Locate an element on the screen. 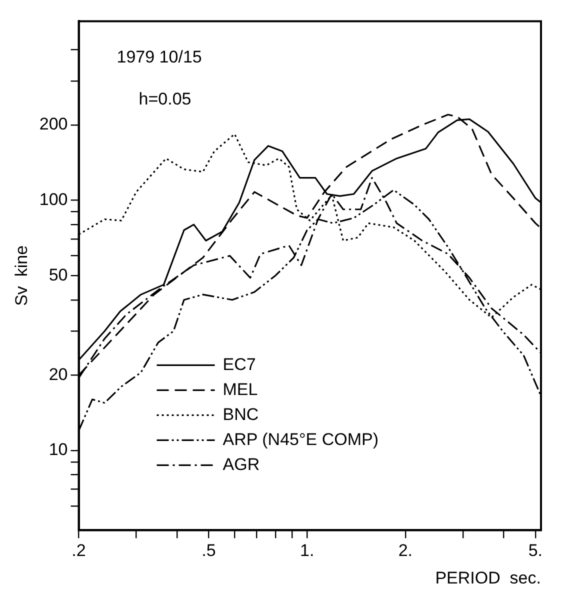  x-tick-label: .5 is located at coordinates (209, 550).